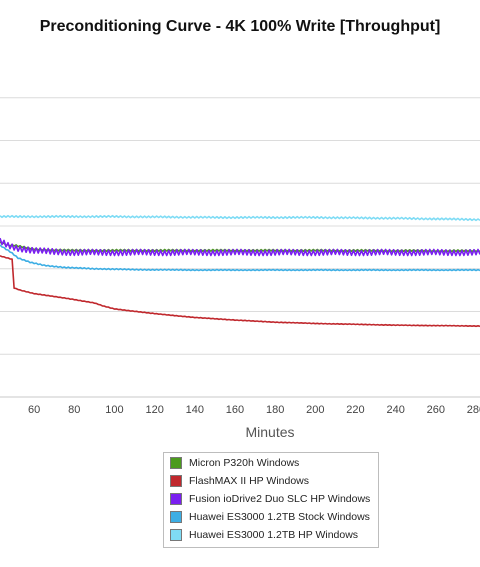 The image size is (480, 567). Describe the element at coordinates (254, 410) in the screenshot. I see `x-axis: 60 80 100 120 140 160 180 200 220 240 260 280` at that location.